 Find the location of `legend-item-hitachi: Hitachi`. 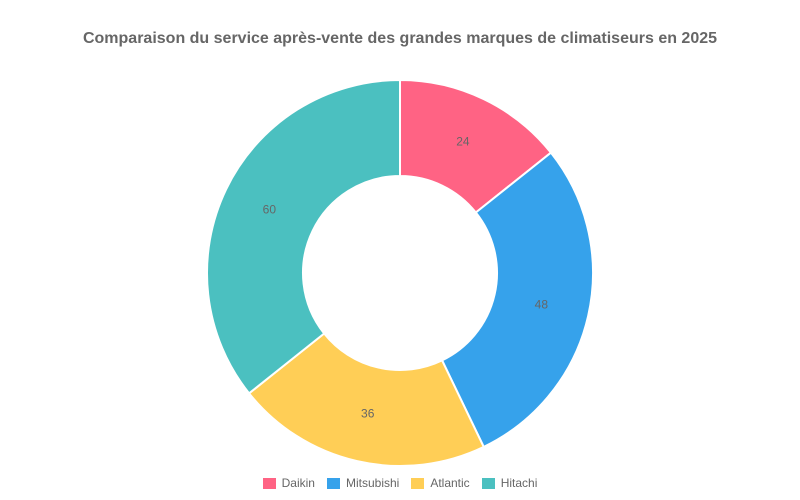

legend-item-hitachi: Hitachi is located at coordinates (509, 483).